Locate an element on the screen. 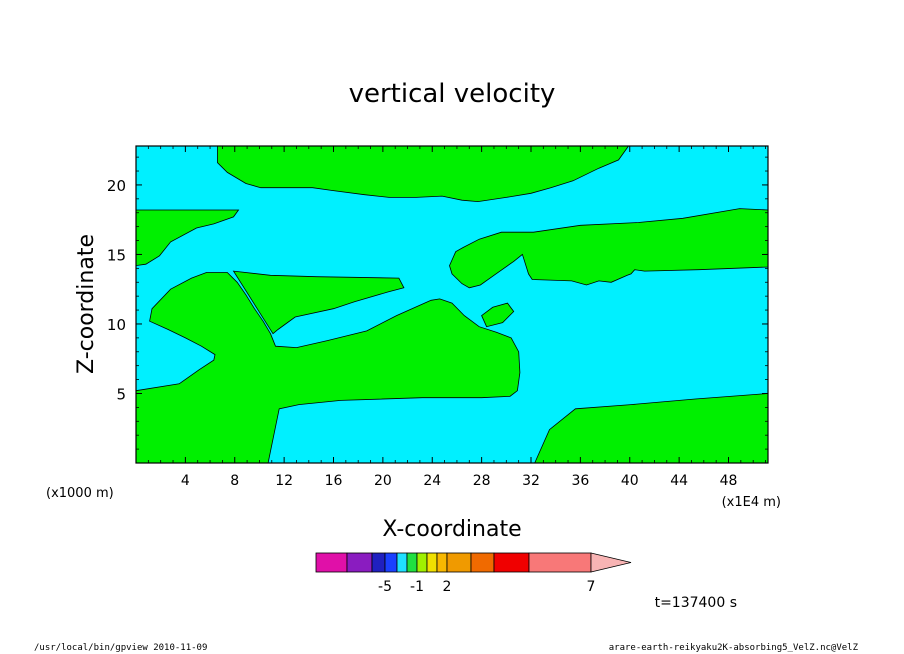  contour-region-upper-left-band is located at coordinates (187, 238).